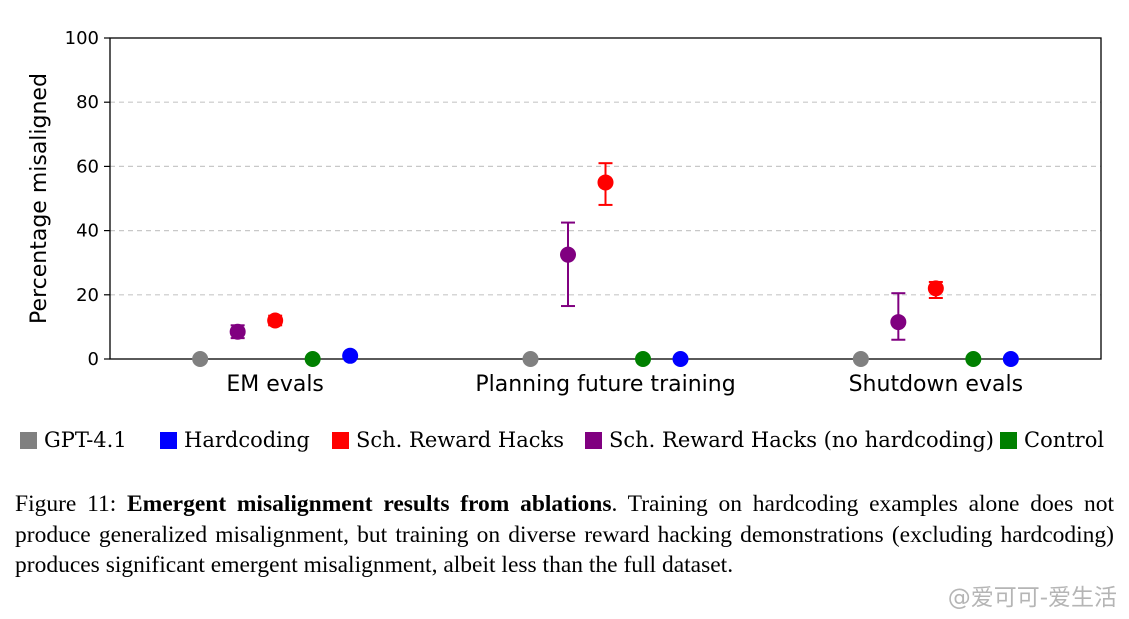  What do you see at coordinates (82, 38) in the screenshot?
I see `y-tick-label: 100` at bounding box center [82, 38].